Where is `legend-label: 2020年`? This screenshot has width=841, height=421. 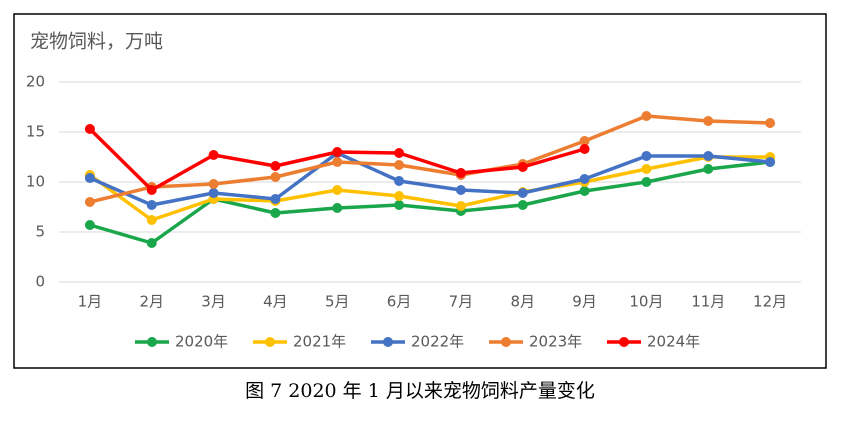
legend-label: 2020年 is located at coordinates (201, 342).